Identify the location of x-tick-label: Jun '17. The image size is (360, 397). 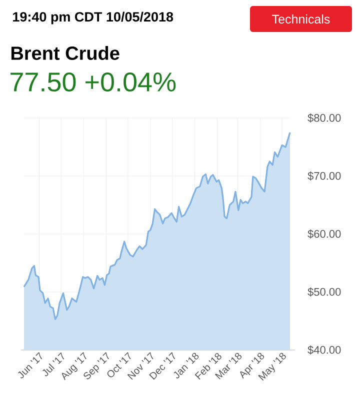
(30, 365).